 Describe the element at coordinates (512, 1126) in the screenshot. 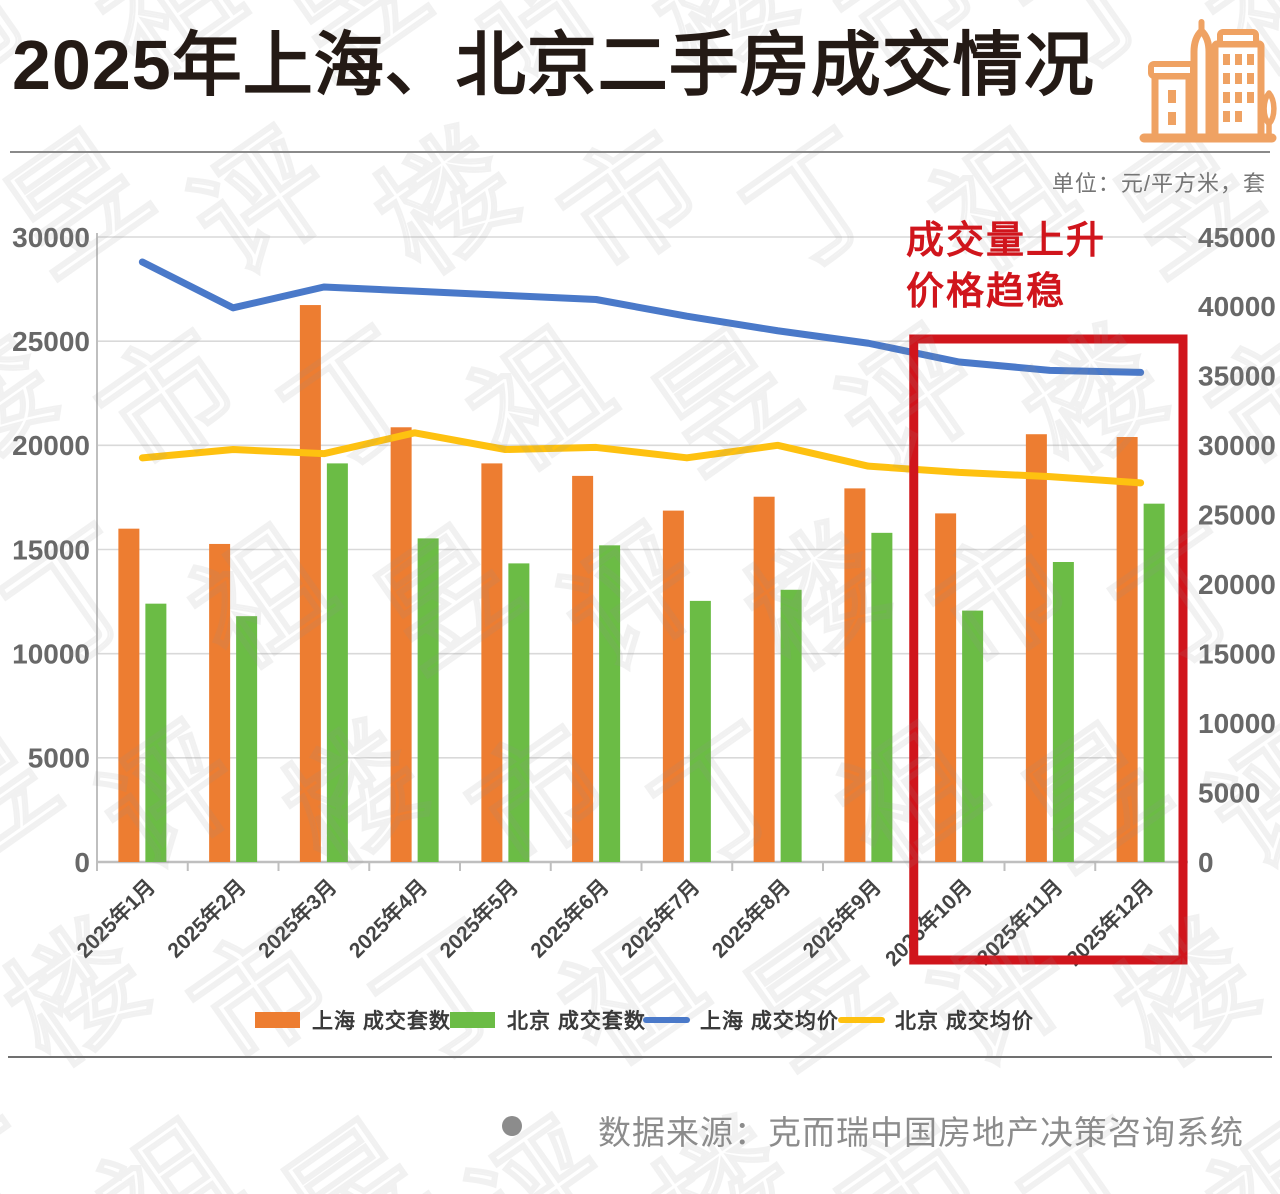

I see `source-bullet-icon` at that location.